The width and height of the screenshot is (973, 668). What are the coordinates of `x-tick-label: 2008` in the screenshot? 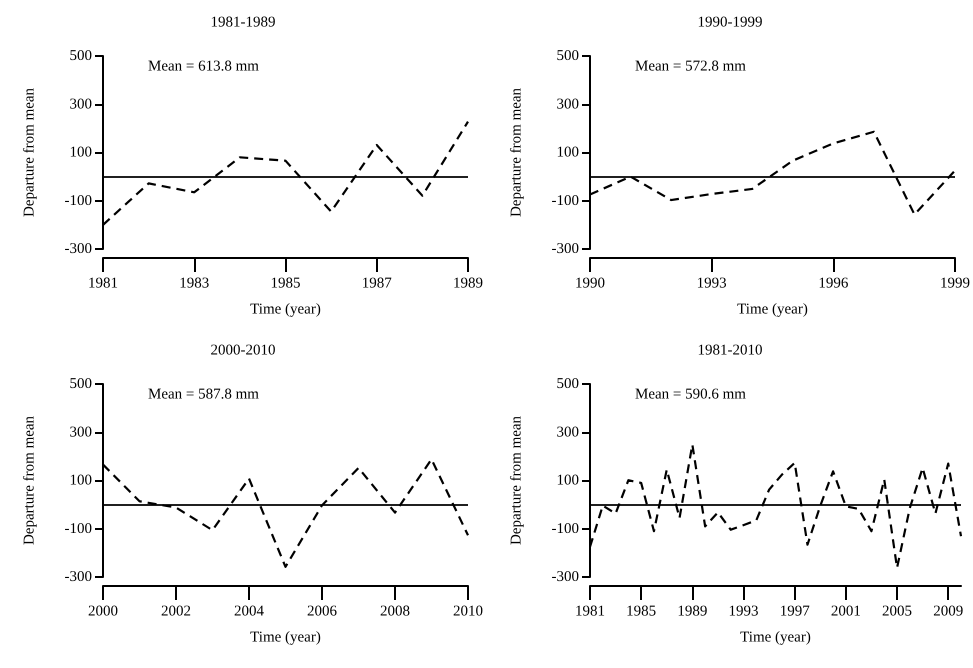 It's located at (395, 612).